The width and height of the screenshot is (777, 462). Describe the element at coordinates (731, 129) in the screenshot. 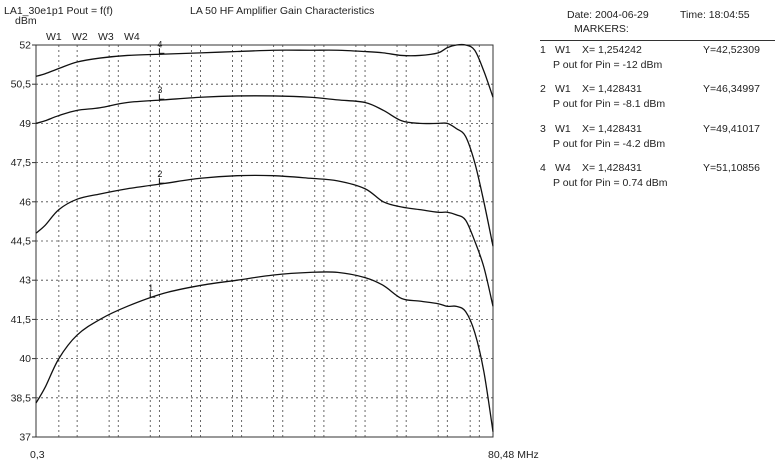

I see `marker-y: Y=49,41017` at that location.